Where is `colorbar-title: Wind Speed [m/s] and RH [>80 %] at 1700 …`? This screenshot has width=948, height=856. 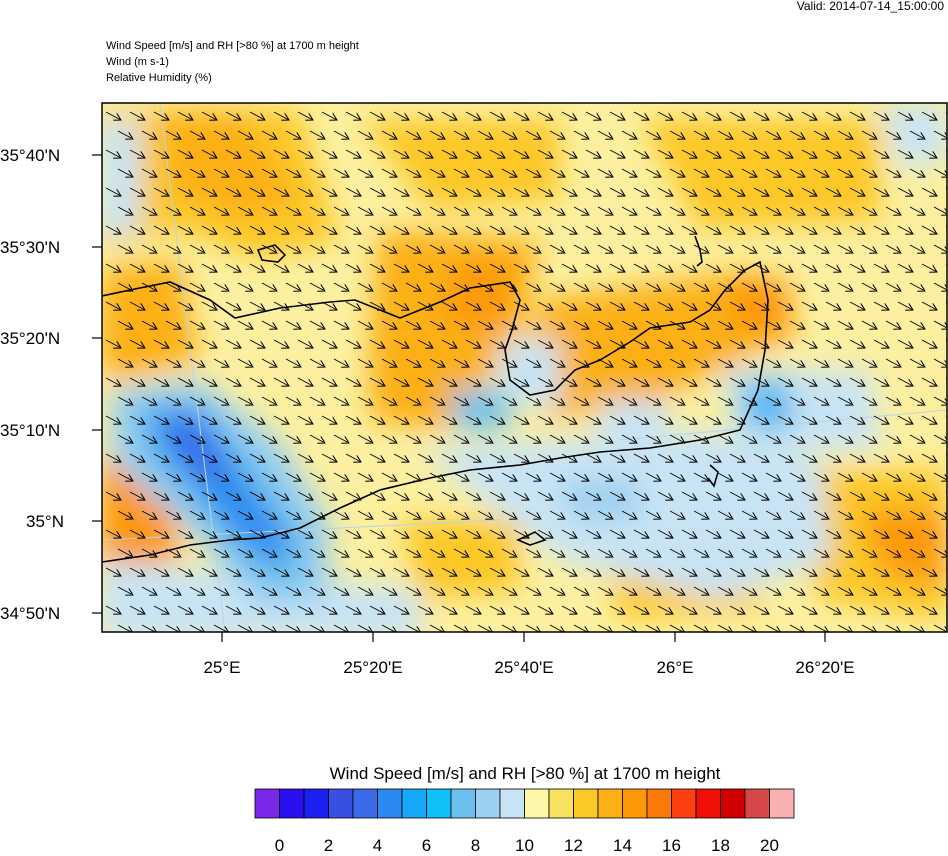 colorbar-title: Wind Speed [m/s] and RH [>80 %] at 1700 … is located at coordinates (525, 773).